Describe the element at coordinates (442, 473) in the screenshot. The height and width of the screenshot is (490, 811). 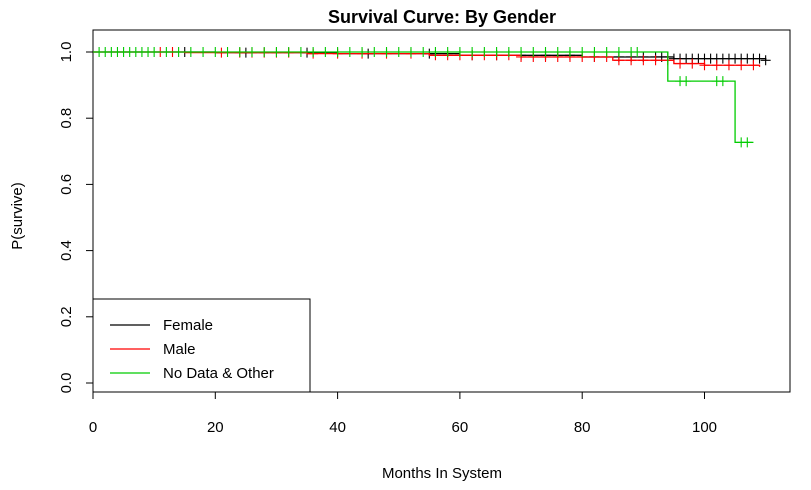
I see `x-axis-title: Months In System` at that location.